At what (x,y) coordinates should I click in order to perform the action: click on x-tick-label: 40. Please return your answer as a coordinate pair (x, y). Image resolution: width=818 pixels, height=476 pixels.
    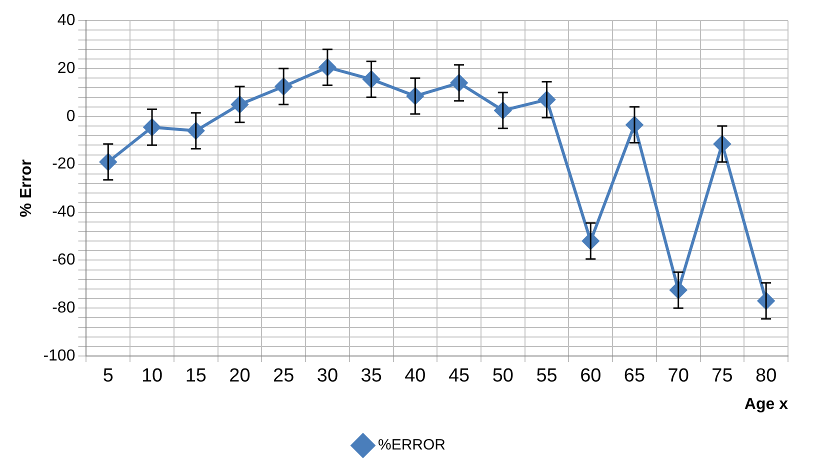
    Looking at the image, I should click on (415, 376).